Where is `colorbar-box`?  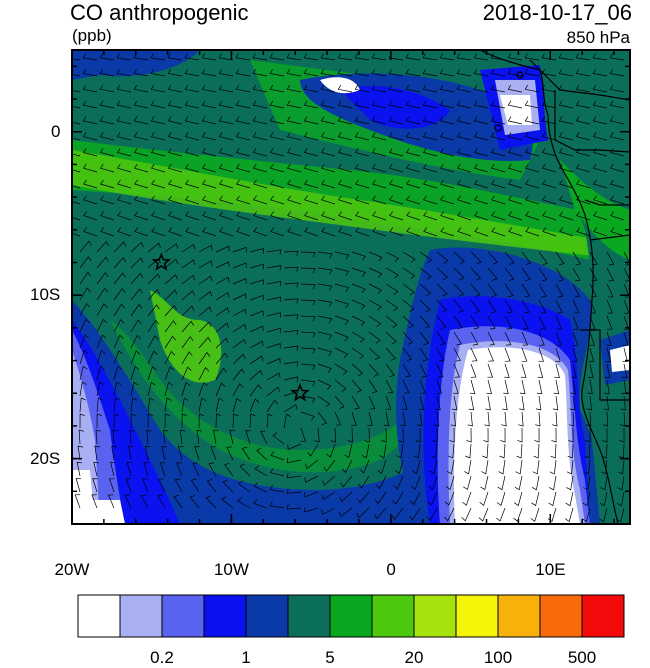 colorbar-box is located at coordinates (393, 616).